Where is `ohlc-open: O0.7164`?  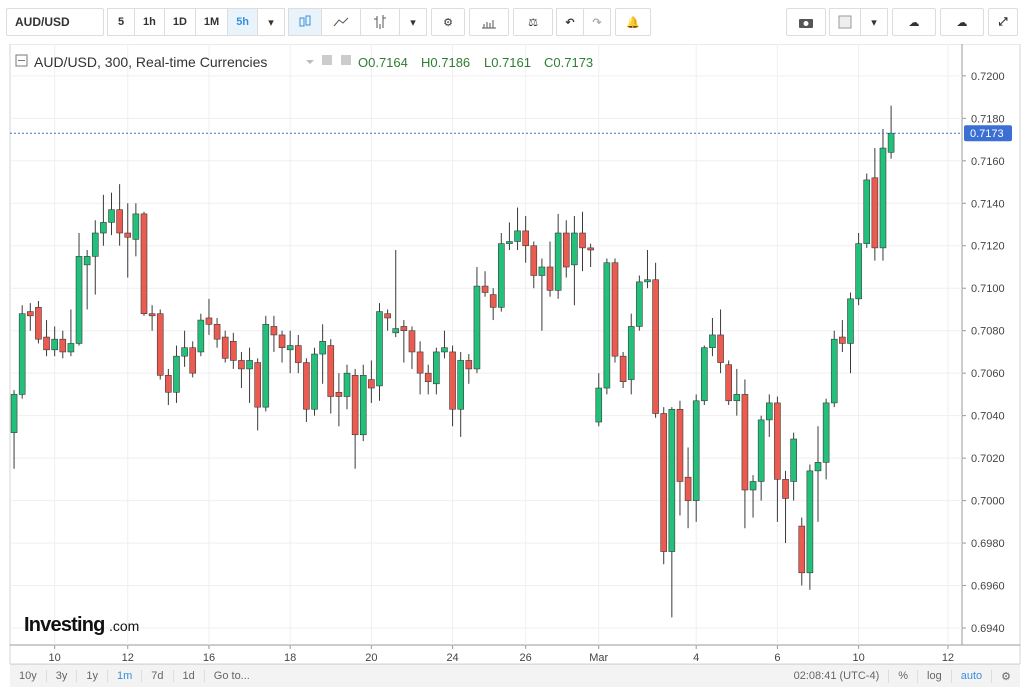 ohlc-open: O0.7164 is located at coordinates (383, 62).